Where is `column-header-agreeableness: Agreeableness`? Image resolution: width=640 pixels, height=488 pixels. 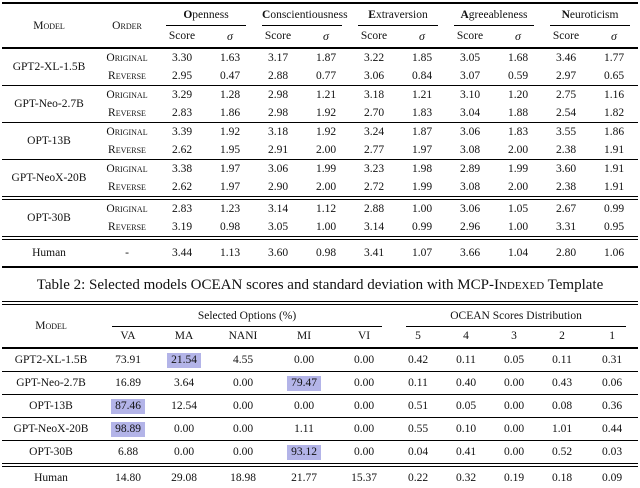 column-header-agreeableness: Agreeableness is located at coordinates (494, 14).